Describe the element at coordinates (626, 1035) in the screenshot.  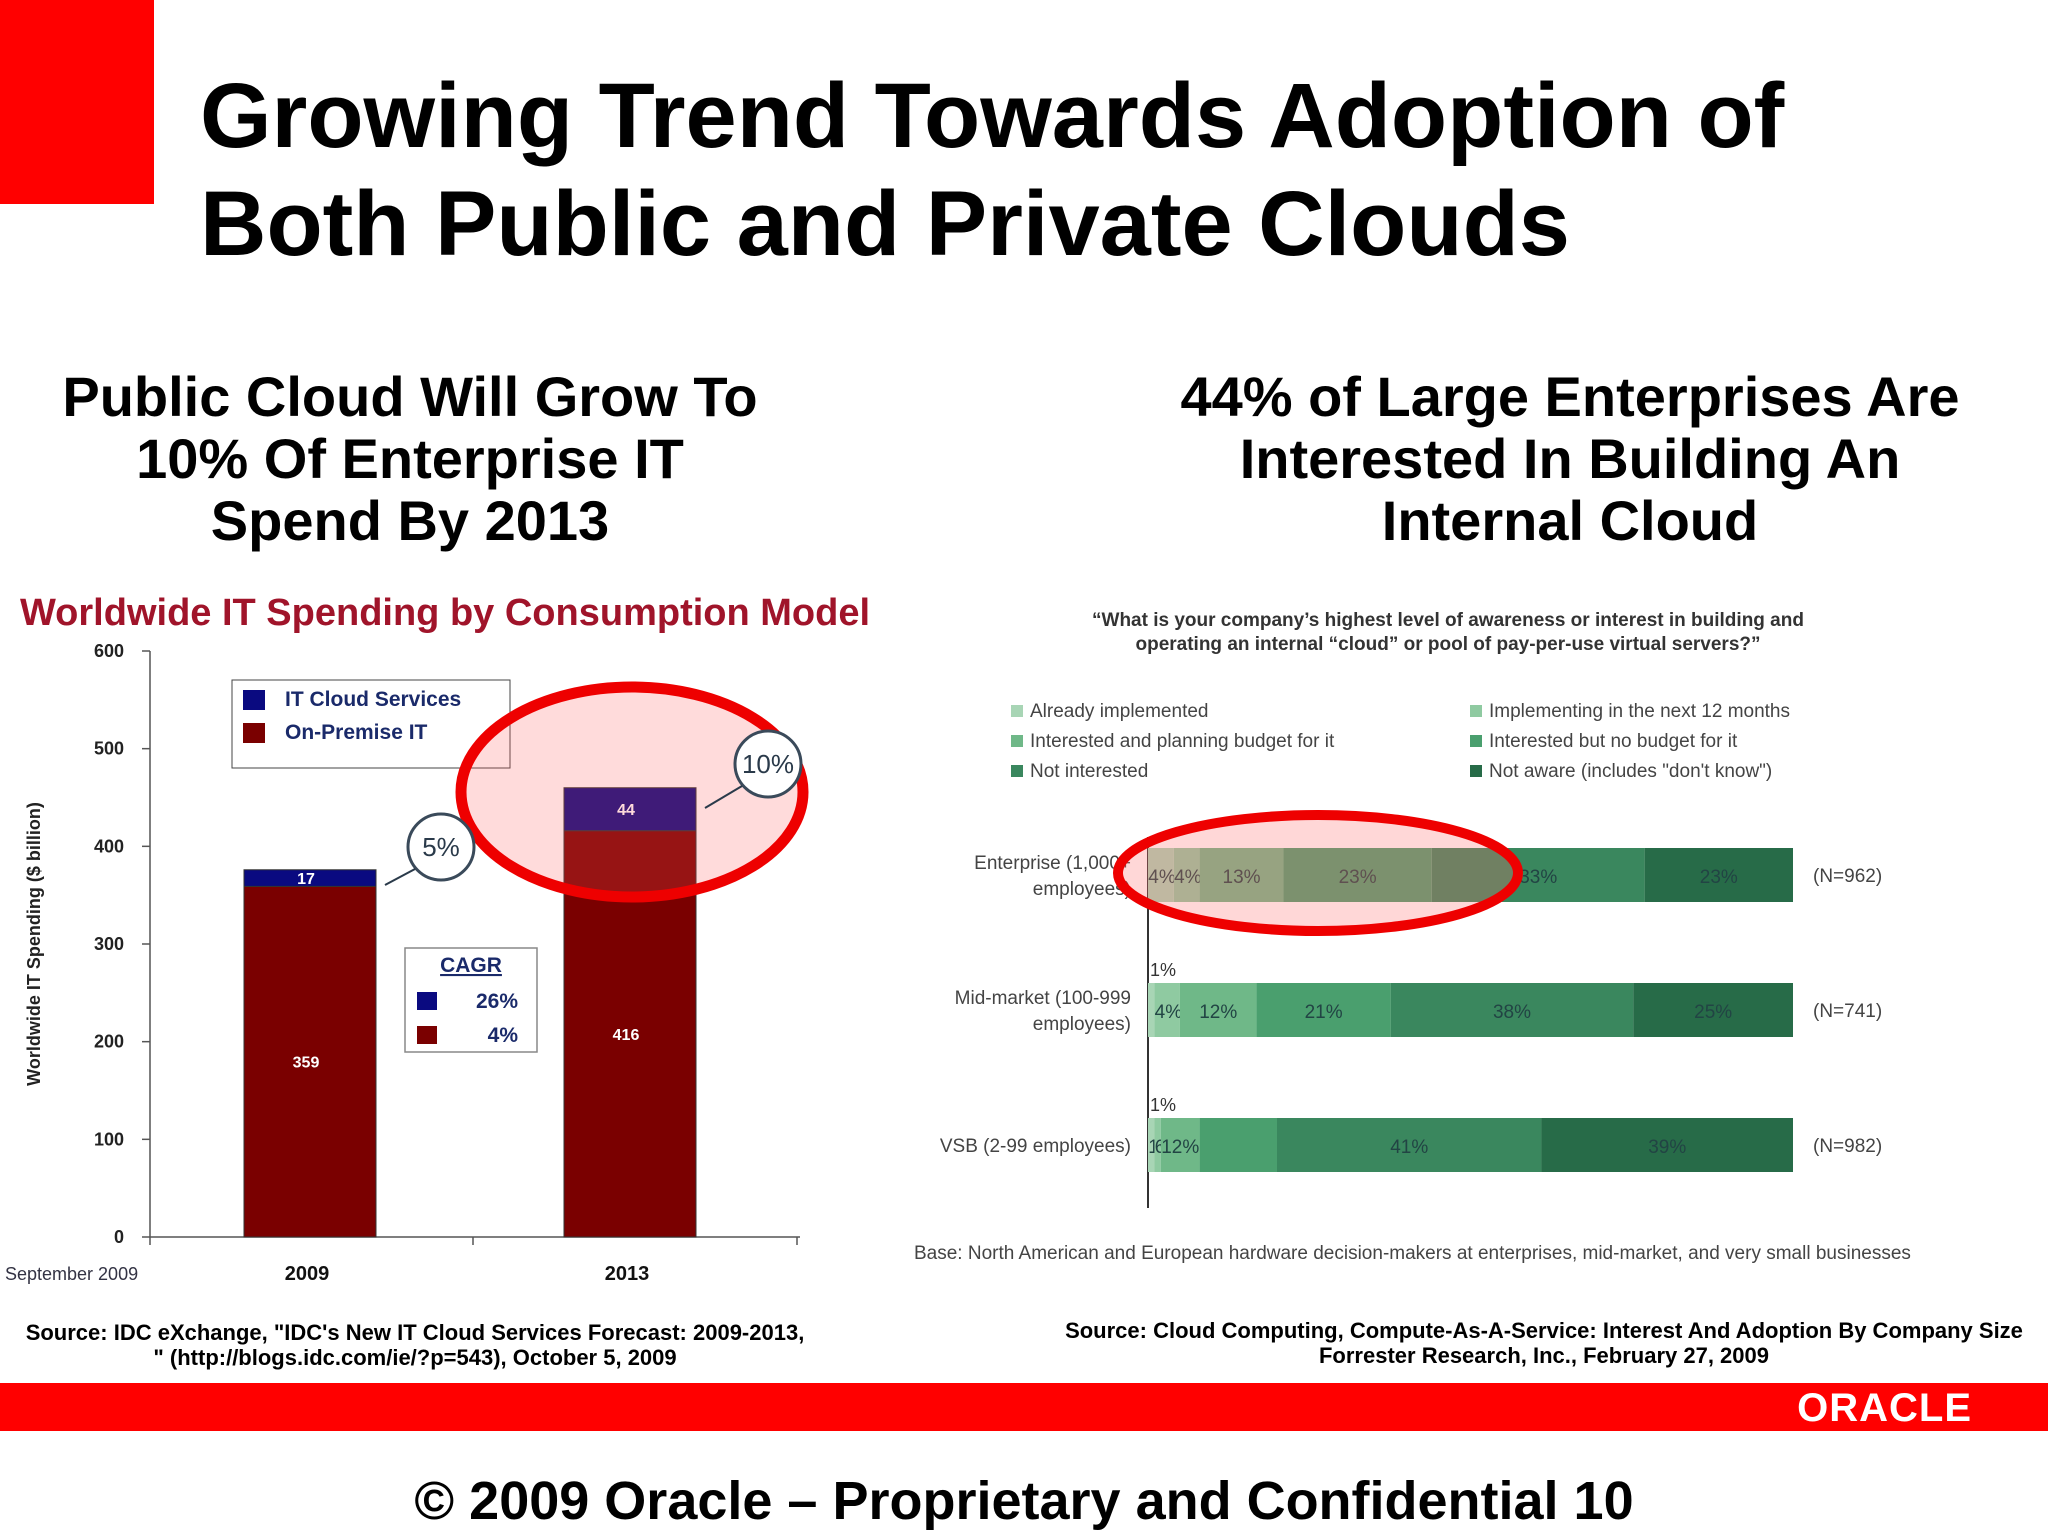
I see `bar-value-label: 416` at that location.